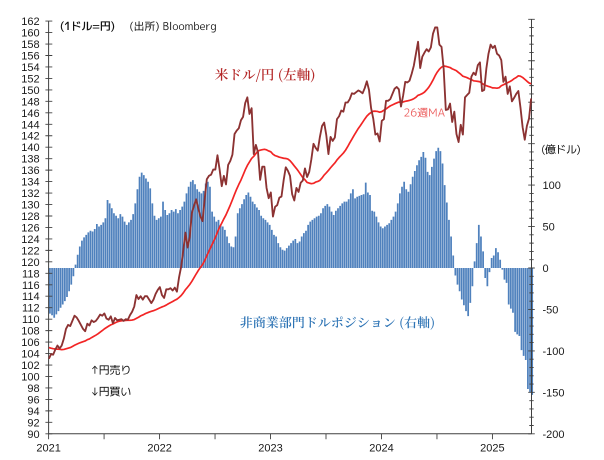 This screenshot has height=460, width=604. What do you see at coordinates (33, 400) in the screenshot?
I see `svg-text: 96` at bounding box center [33, 400].